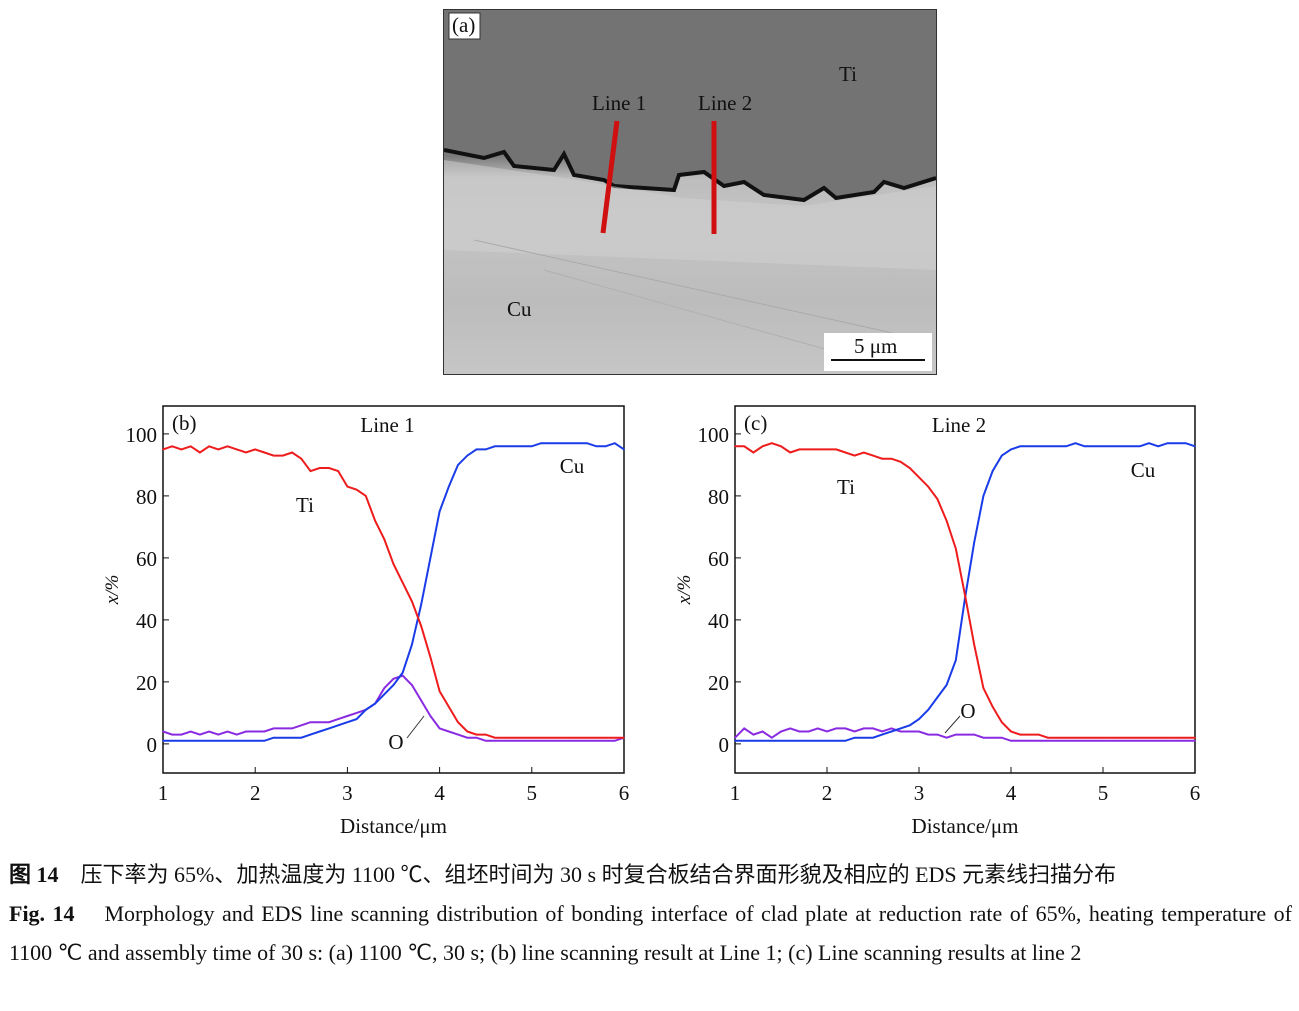  What do you see at coordinates (519, 309) in the screenshot?
I see `region-label-cu: Cu` at bounding box center [519, 309].